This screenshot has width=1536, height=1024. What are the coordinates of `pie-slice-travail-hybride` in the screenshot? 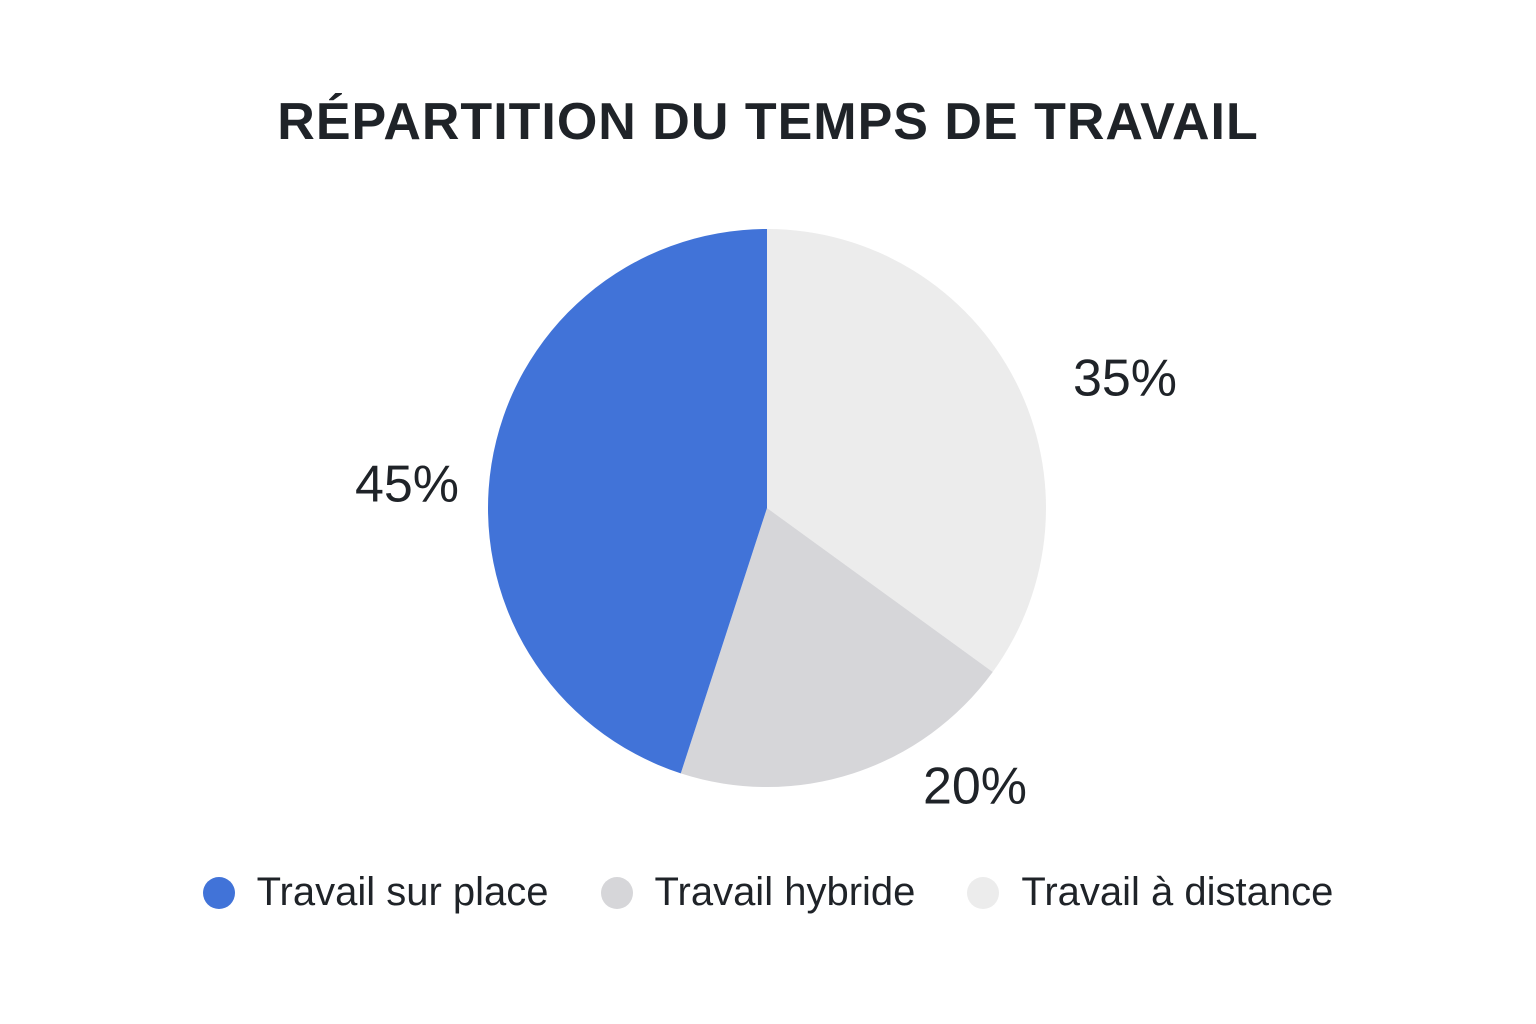 It's located at (836, 647).